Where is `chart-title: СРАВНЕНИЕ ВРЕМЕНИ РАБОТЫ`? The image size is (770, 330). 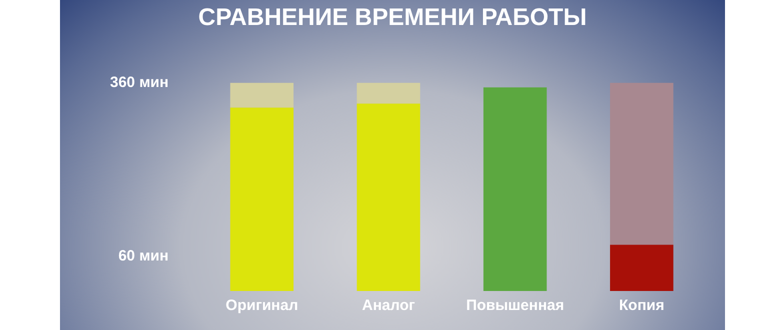
chart-title: СРАВНЕНИЕ ВРЕМЕНИ РАБОТЫ is located at coordinates (392, 18).